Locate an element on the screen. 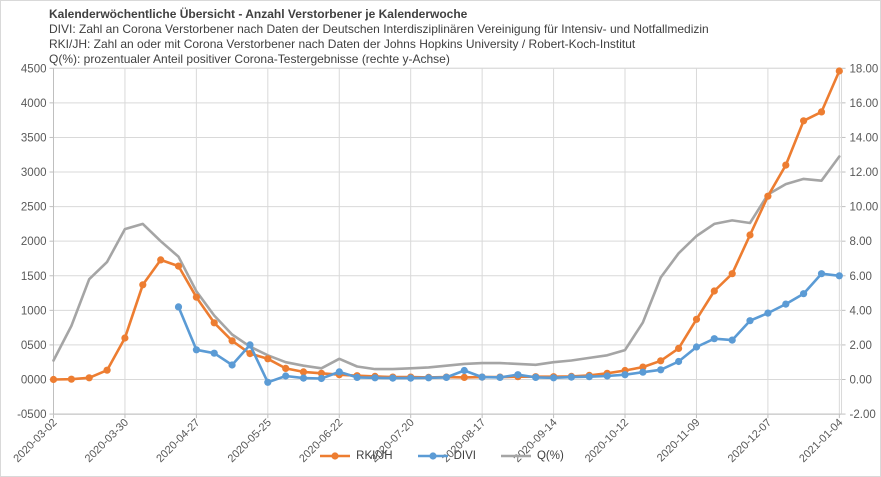 Image resolution: width=881 pixels, height=477 pixels. left-axis-tick-label: 4500 is located at coordinates (34, 69).